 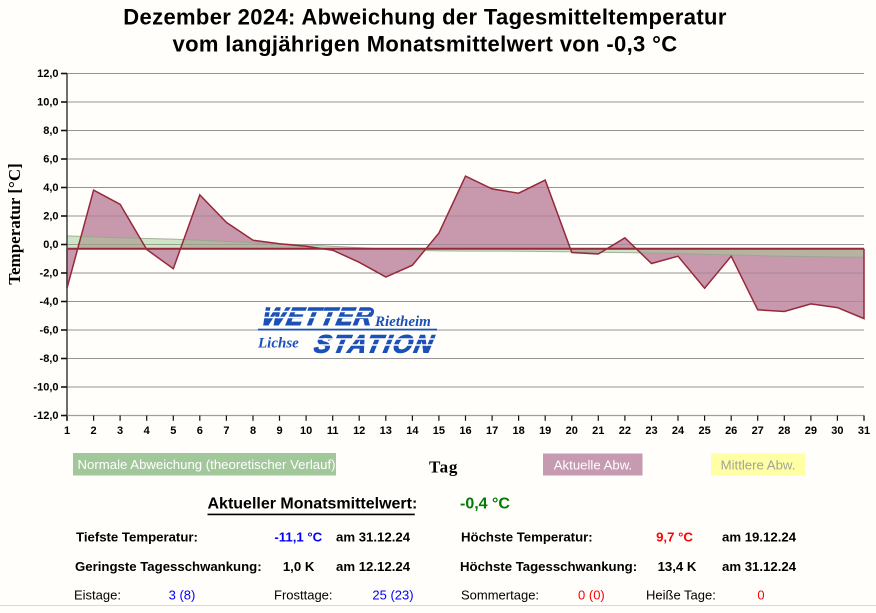 What do you see at coordinates (168, 566) in the screenshot?
I see `svg-text: Geringste Tagesschwankung:` at bounding box center [168, 566].